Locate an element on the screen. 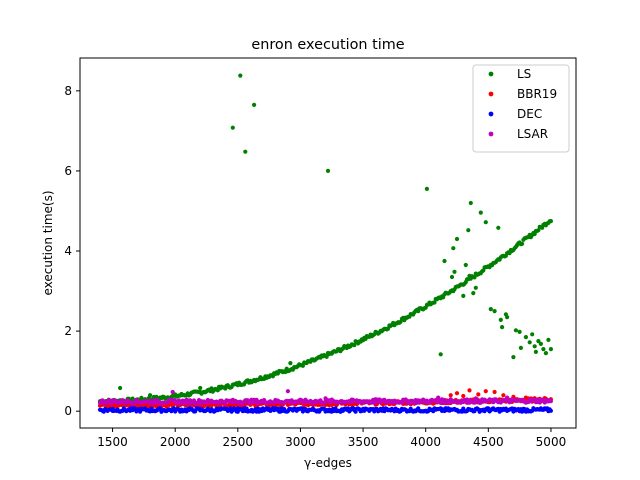 This screenshot has height=480, width=640. chart-title: enron execution time is located at coordinates (327, 45).